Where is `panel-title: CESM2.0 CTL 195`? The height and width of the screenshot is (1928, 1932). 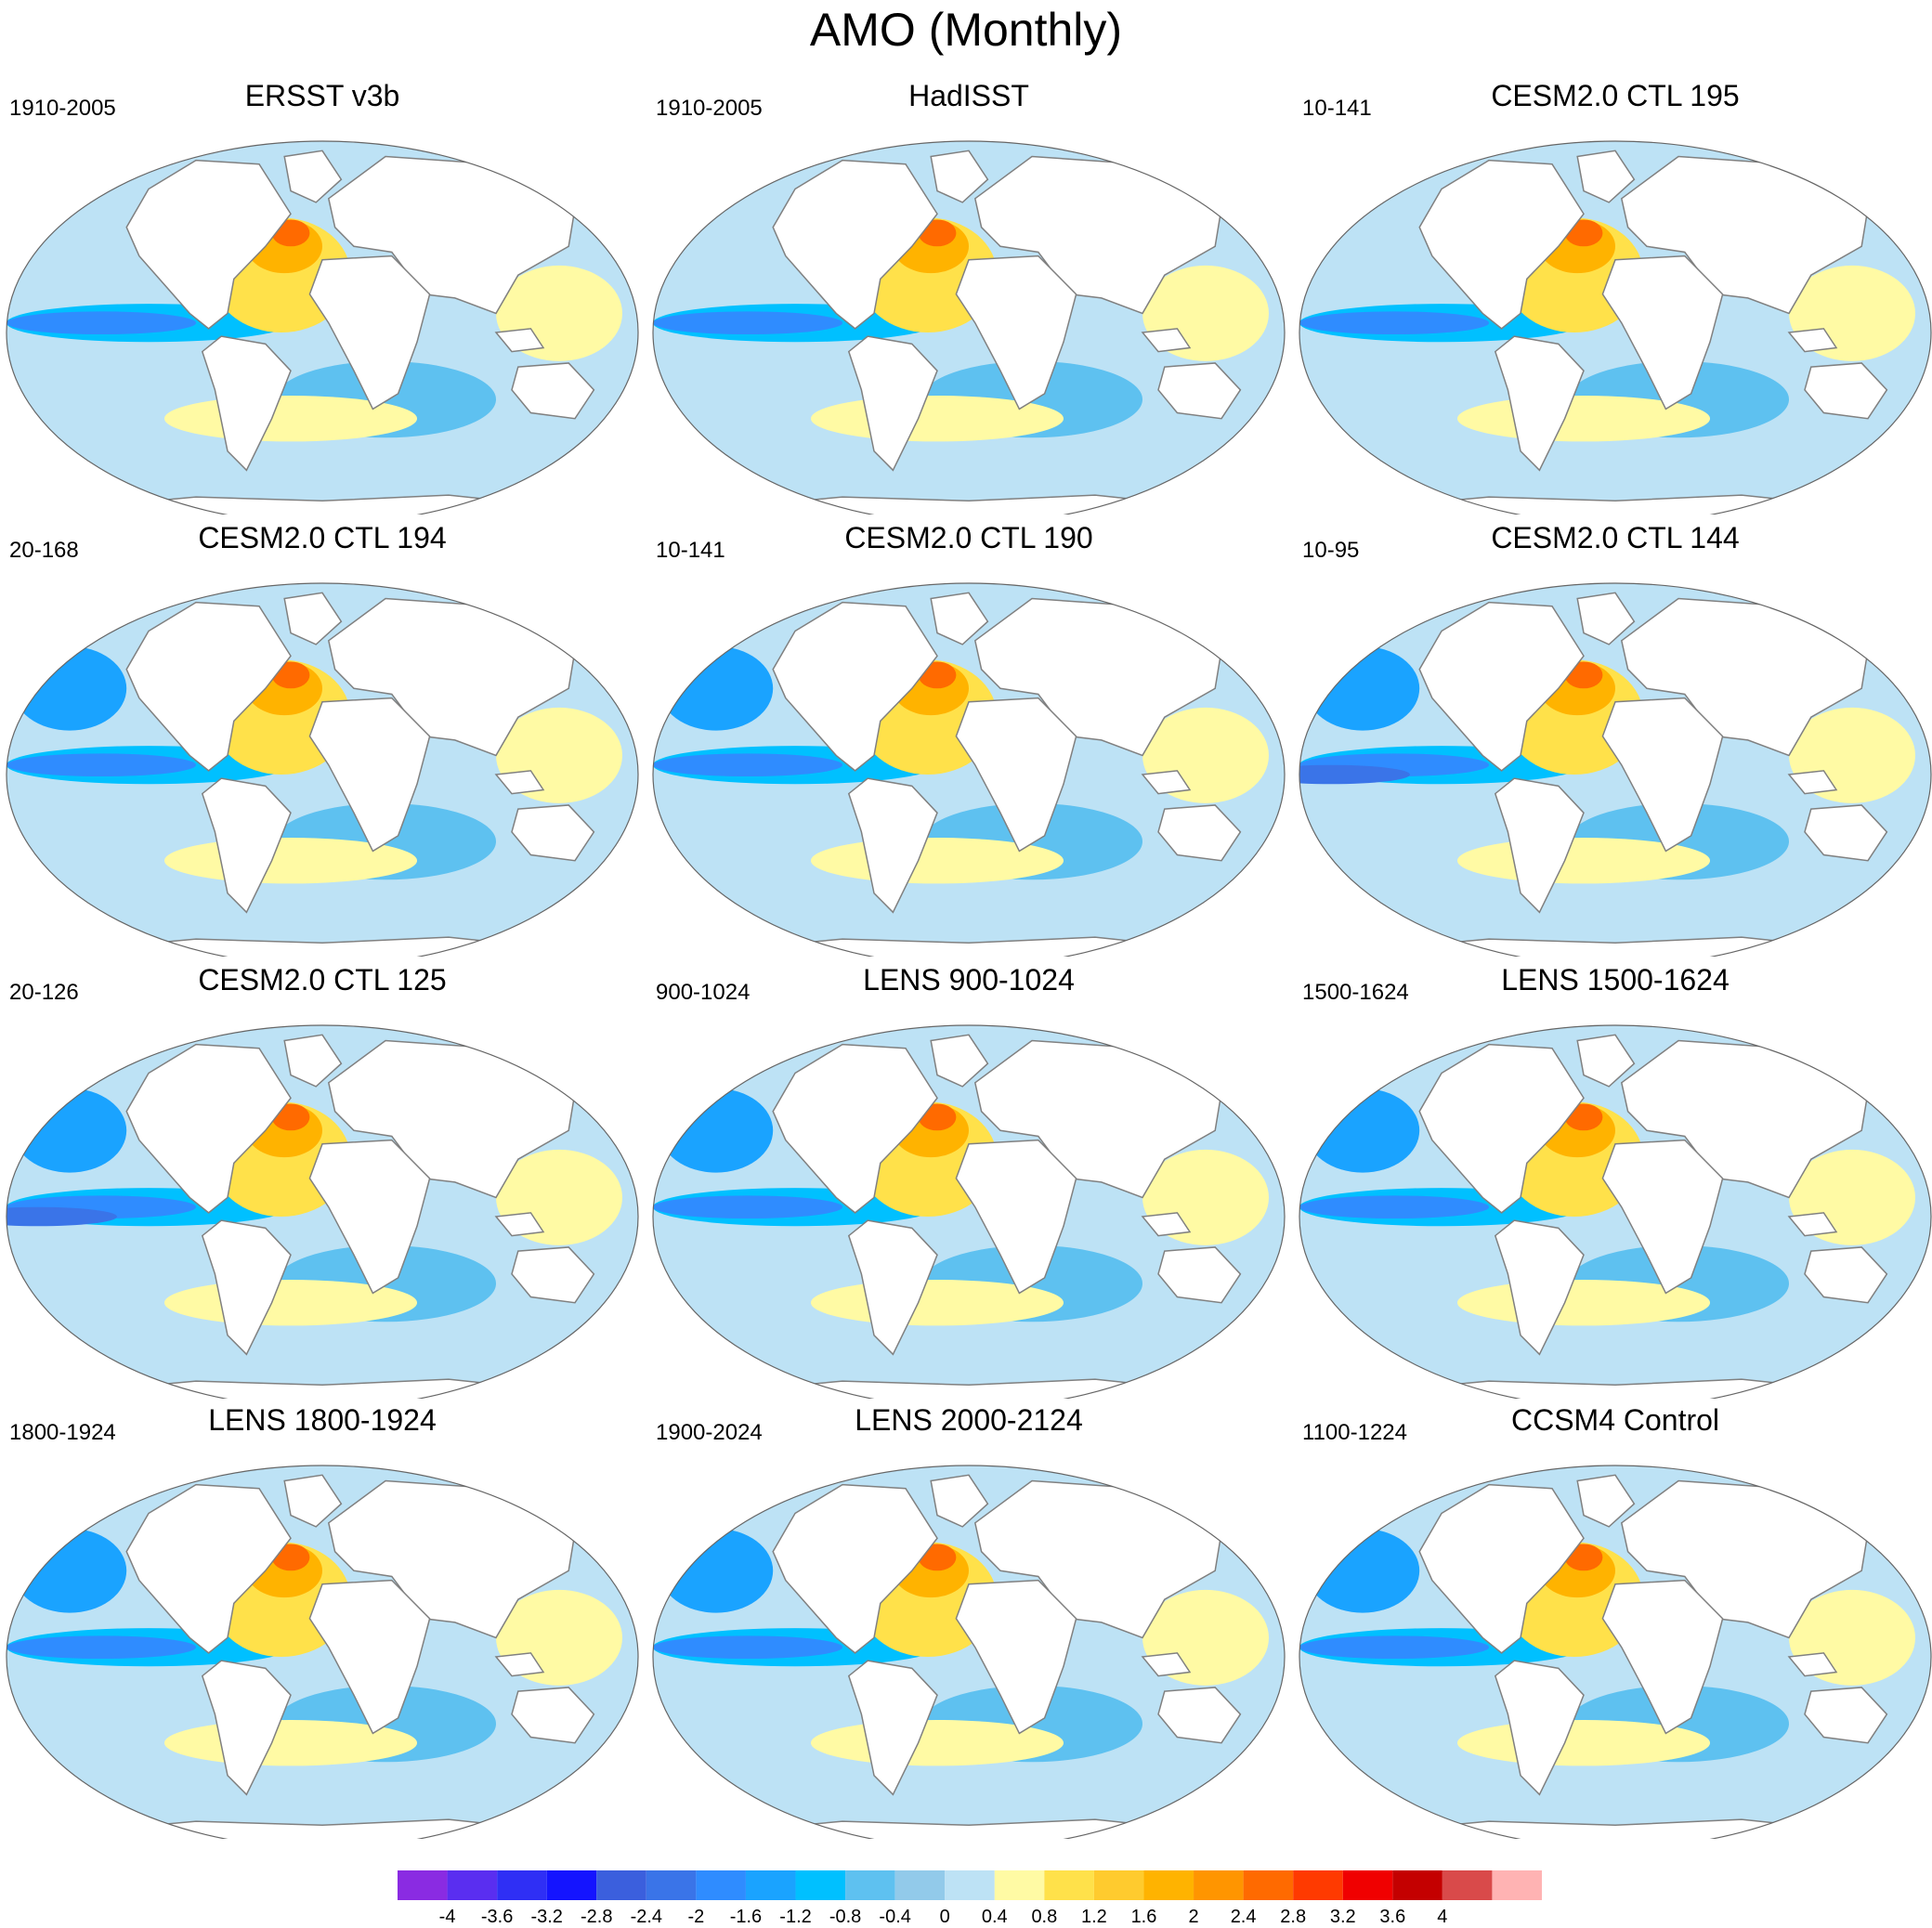
panel-title: CESM2.0 CTL 195 is located at coordinates (1615, 95).